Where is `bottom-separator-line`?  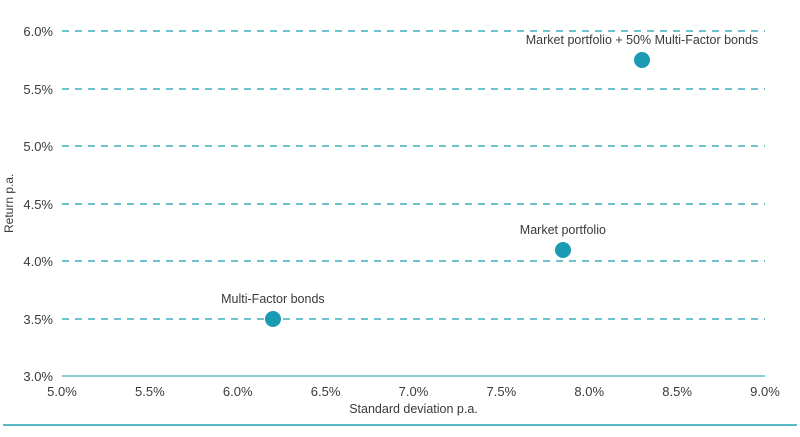 bottom-separator-line is located at coordinates (400, 425).